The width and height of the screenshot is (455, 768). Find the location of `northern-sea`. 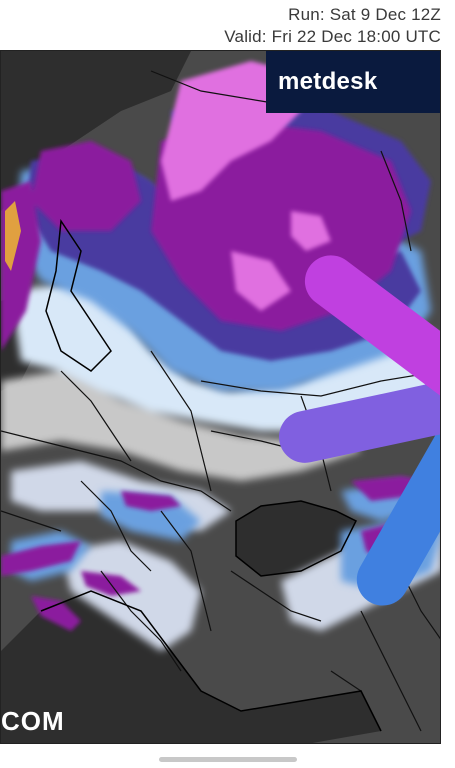

northern-sea is located at coordinates (96, 131).